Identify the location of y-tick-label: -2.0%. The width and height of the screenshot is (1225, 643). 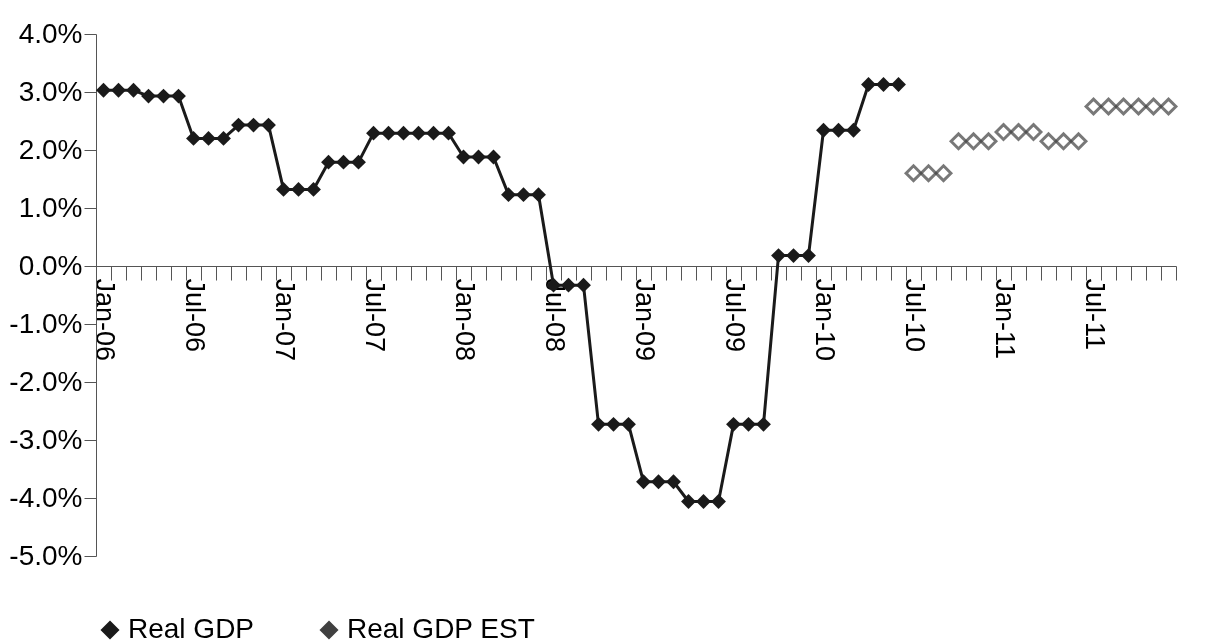
(46, 381).